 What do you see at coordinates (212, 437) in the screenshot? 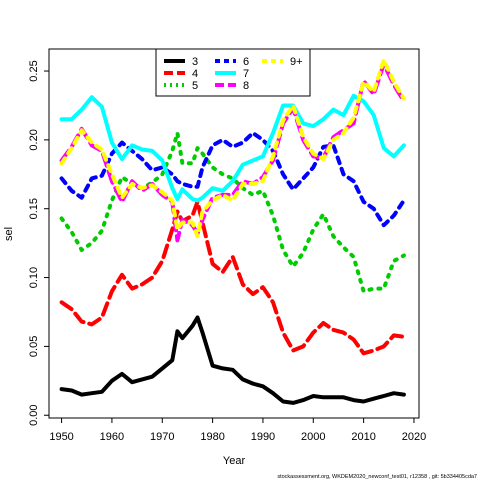
I see `x-tick-label: 1980` at bounding box center [212, 437].